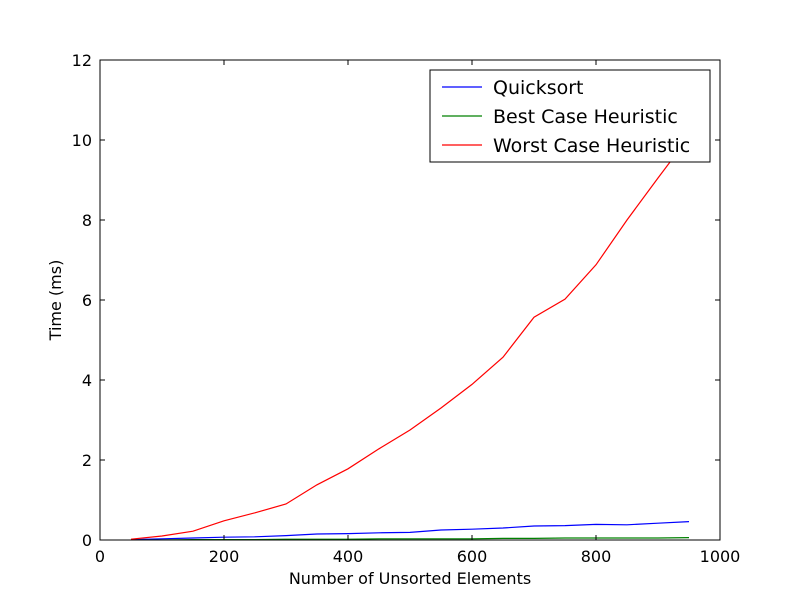 The height and width of the screenshot is (600, 800). What do you see at coordinates (591, 146) in the screenshot?
I see `legend-label-3: Worst Case Heuristic` at bounding box center [591, 146].